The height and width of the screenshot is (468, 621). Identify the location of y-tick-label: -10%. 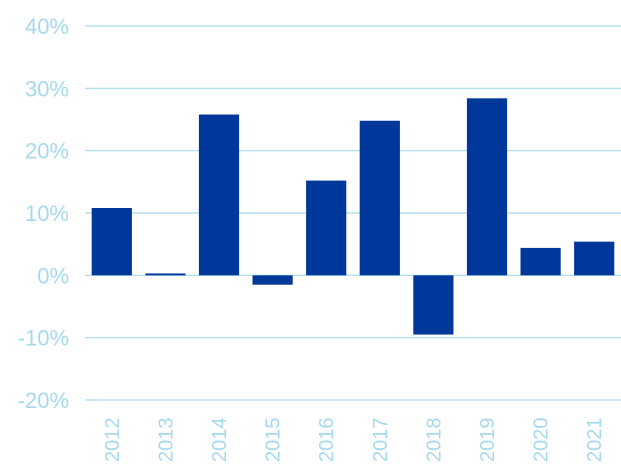
(43, 338).